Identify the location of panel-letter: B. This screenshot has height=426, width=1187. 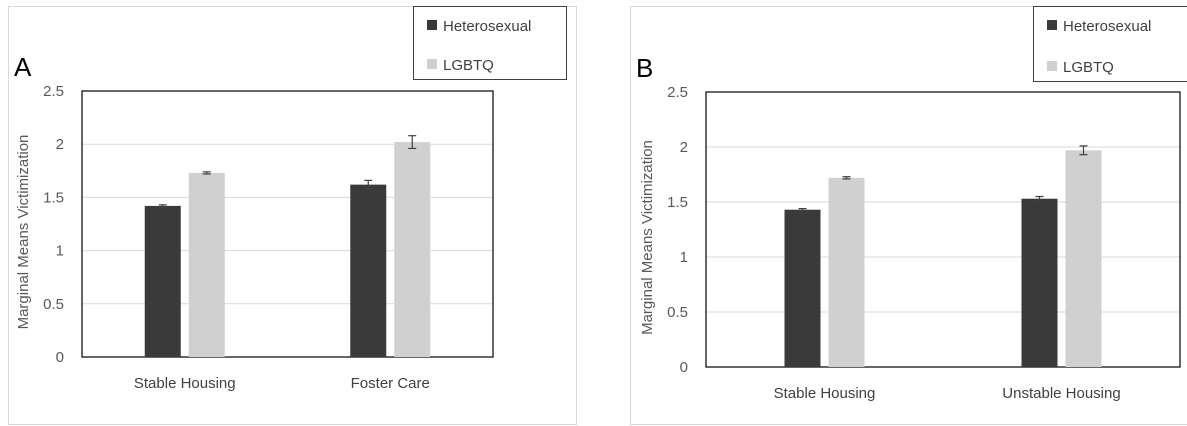
(644, 68).